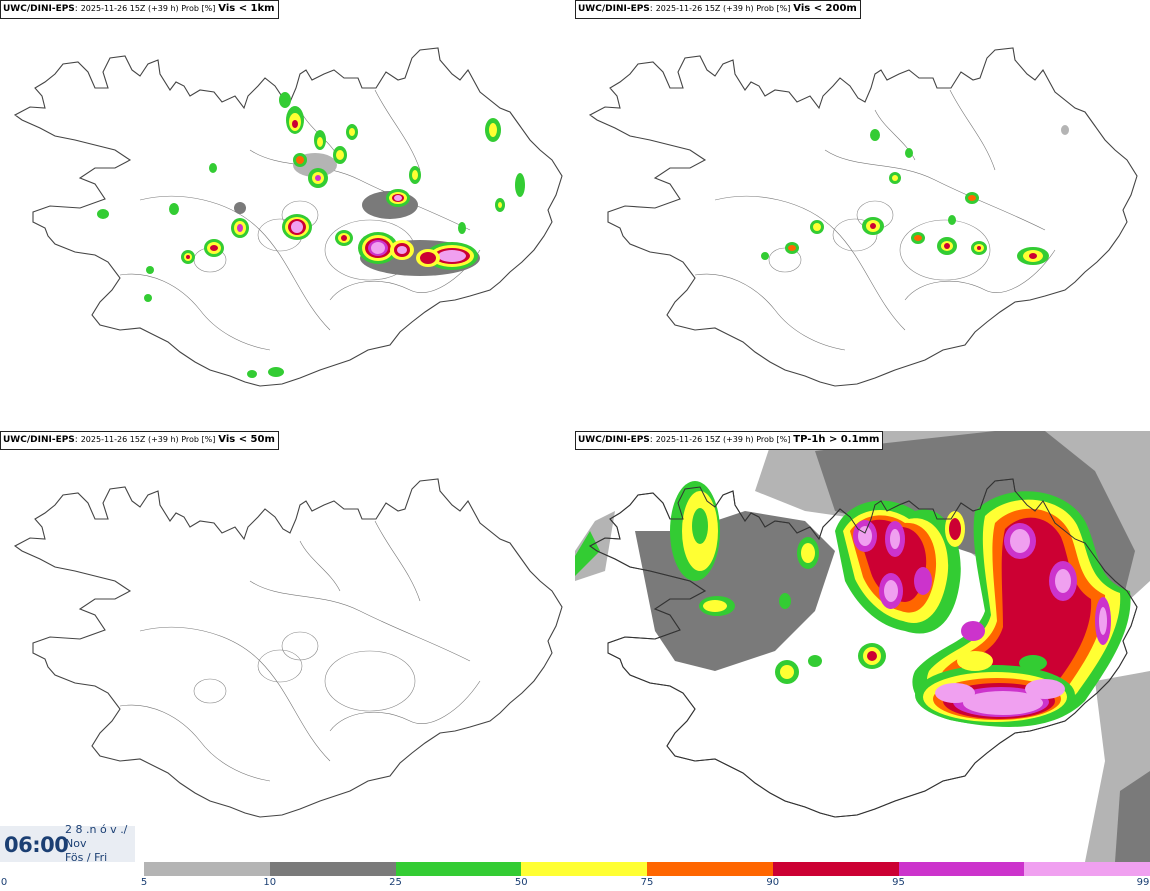  Describe the element at coordinates (246, 439) in the screenshot. I see `variable-name: Vis < 50m` at that location.